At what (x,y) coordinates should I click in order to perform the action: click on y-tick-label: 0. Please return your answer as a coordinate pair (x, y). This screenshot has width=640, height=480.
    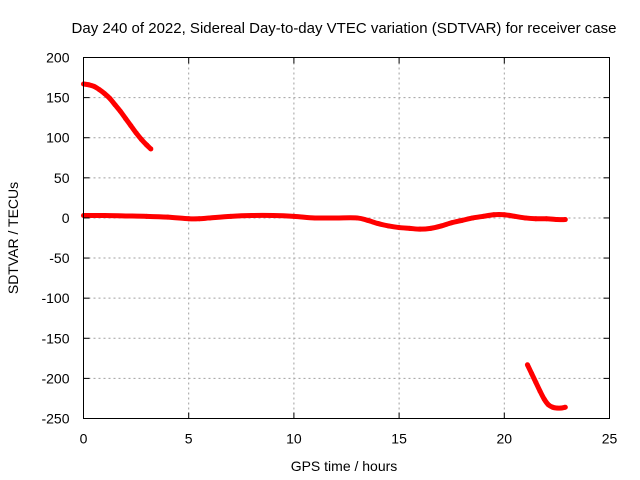
    Looking at the image, I should click on (66, 218).